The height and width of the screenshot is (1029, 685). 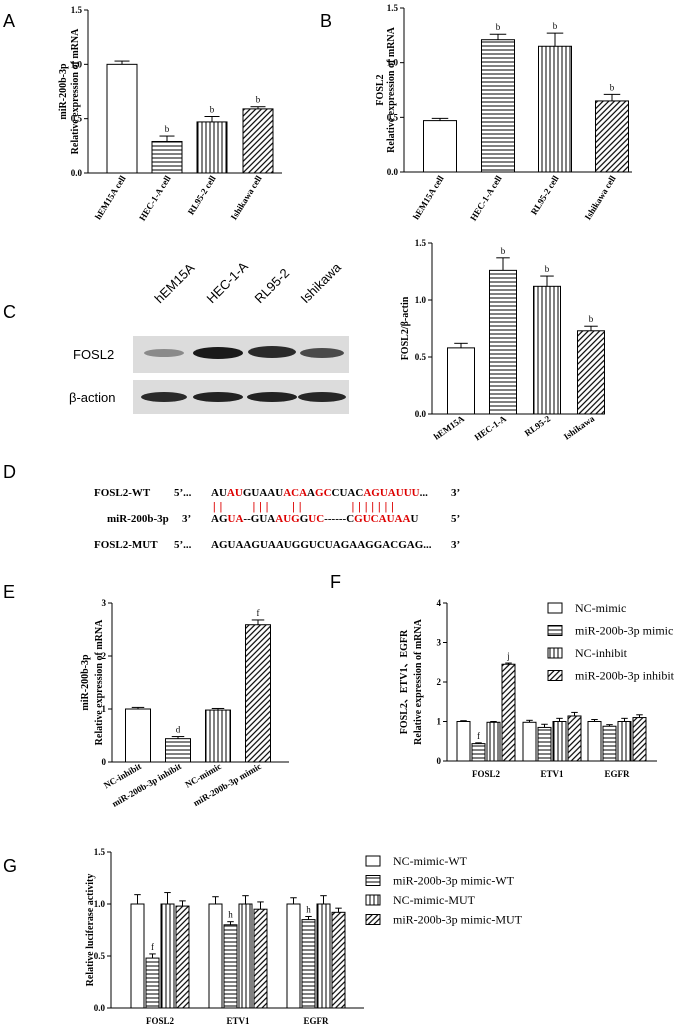 I want to click on blot-row-label: β-action, so click(x=92, y=397).